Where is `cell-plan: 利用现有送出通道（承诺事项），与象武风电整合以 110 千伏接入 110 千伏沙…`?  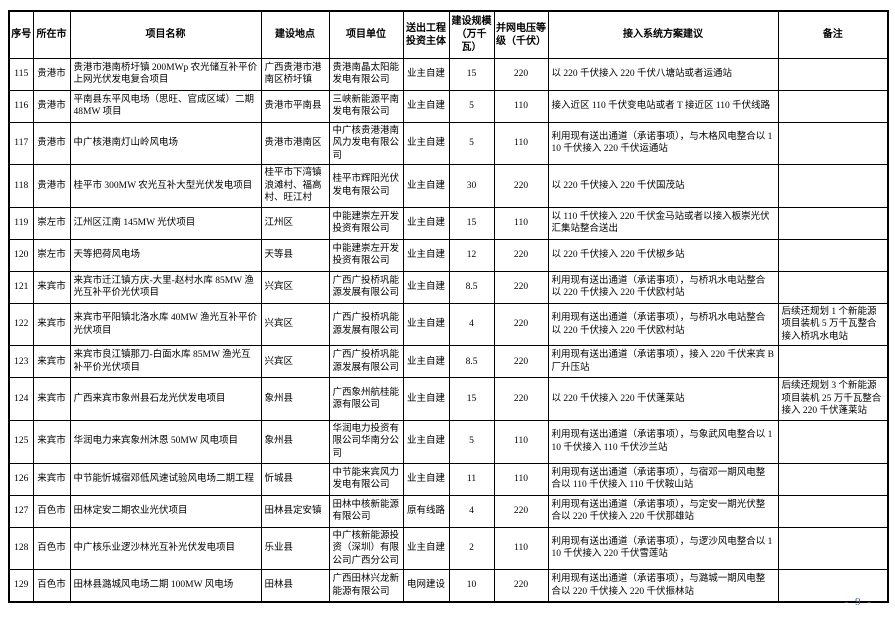 cell-plan: 利用现有送出通道（承诺事项），与象武风电整合以 110 千伏接入 110 千伏沙… is located at coordinates (663, 441).